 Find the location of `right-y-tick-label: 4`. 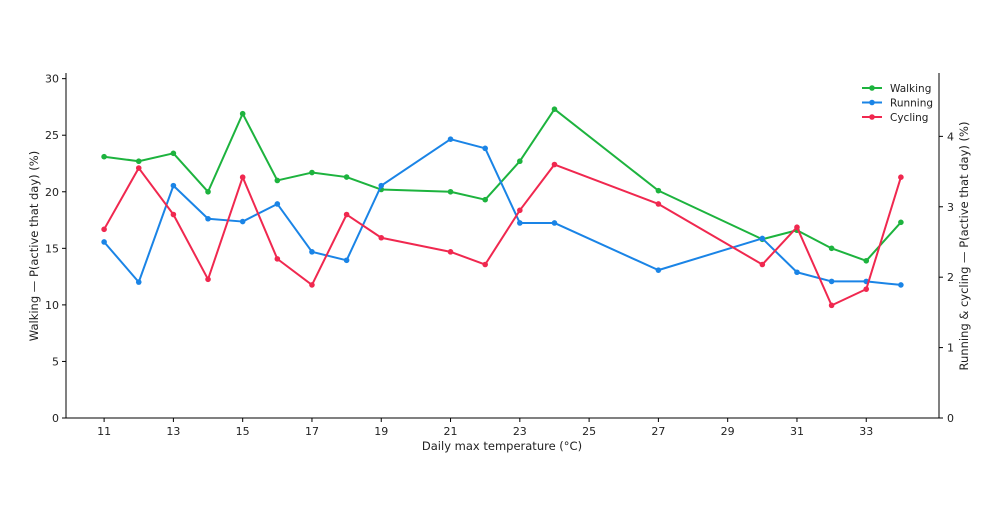

right-y-tick-label: 4 is located at coordinates (950, 136).